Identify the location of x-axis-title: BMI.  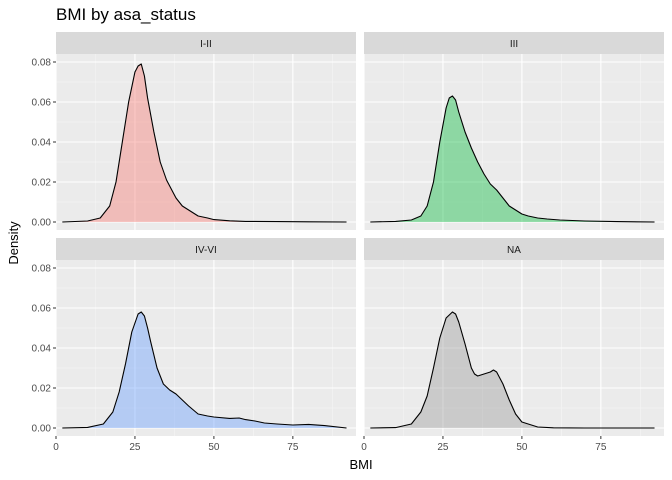
(360, 464).